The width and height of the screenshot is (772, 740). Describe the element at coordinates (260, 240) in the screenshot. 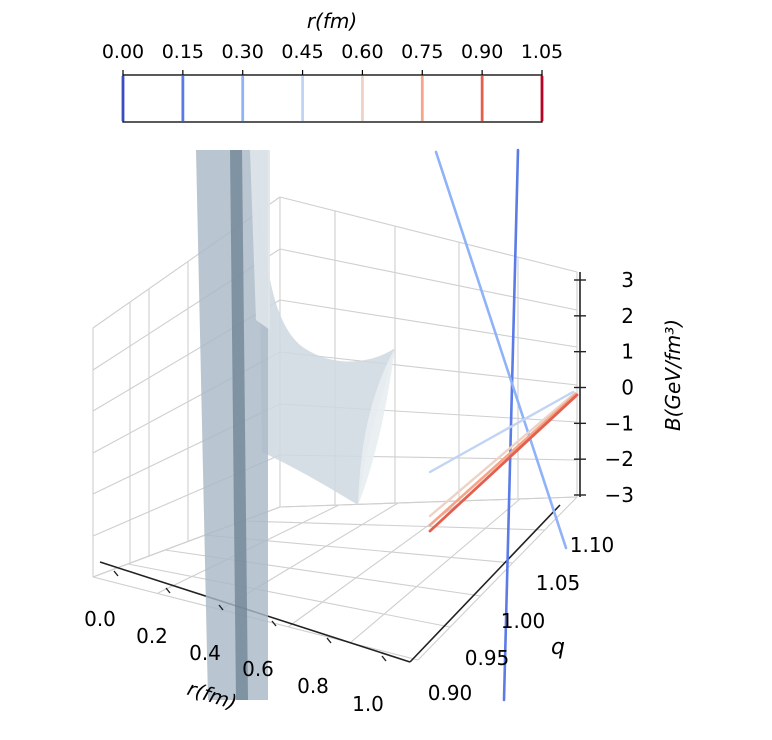

I see `surface-band-edge` at that location.